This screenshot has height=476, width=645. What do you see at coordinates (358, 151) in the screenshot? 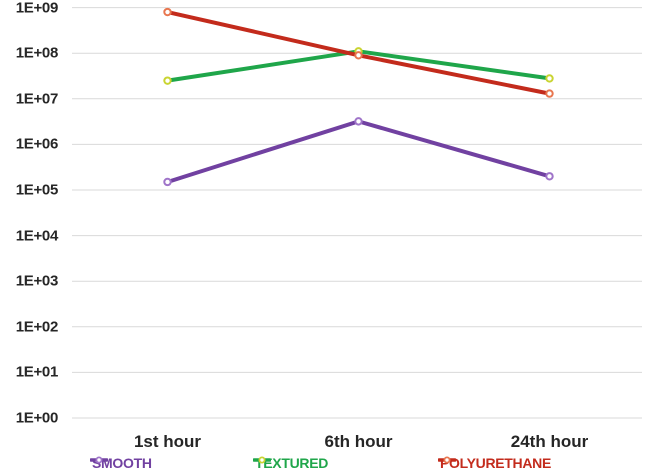
I see `series-line-smooth` at bounding box center [358, 151].